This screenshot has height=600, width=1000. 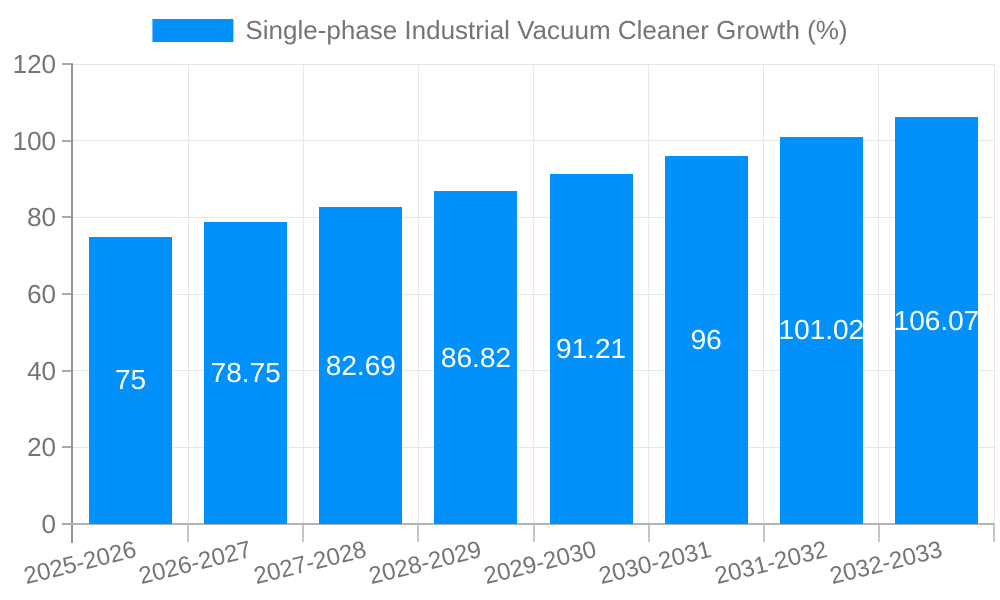 I want to click on bar-value-label: 101.02, so click(x=821, y=330).